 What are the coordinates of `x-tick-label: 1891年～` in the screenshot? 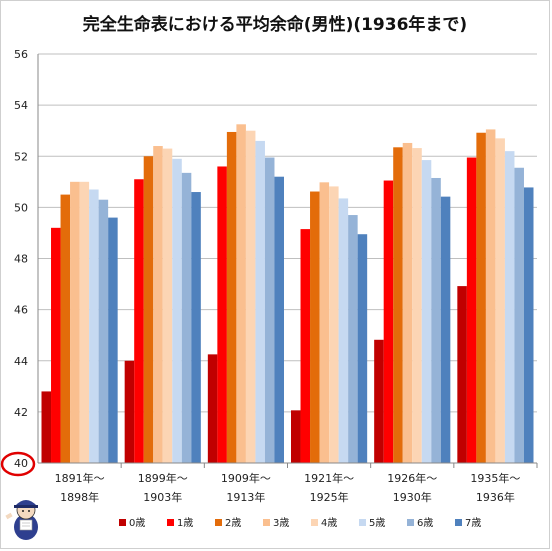 It's located at (80, 478).